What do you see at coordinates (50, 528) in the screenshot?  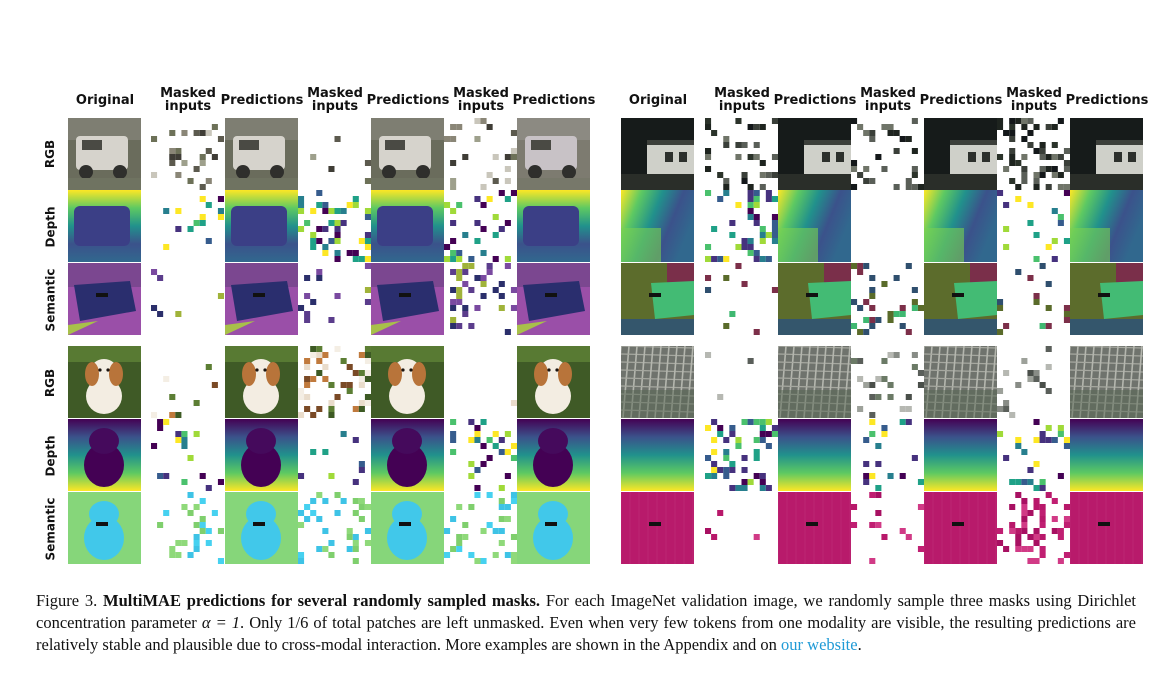 I see `row-label-semantic-bottom: Semantic` at bounding box center [50, 528].